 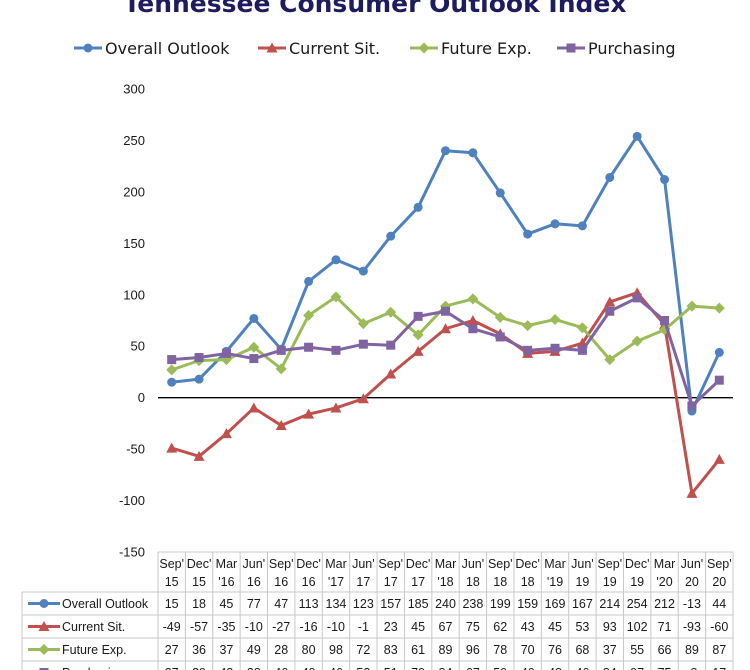 What do you see at coordinates (391, 627) in the screenshot?
I see `data-label: 23` at bounding box center [391, 627].